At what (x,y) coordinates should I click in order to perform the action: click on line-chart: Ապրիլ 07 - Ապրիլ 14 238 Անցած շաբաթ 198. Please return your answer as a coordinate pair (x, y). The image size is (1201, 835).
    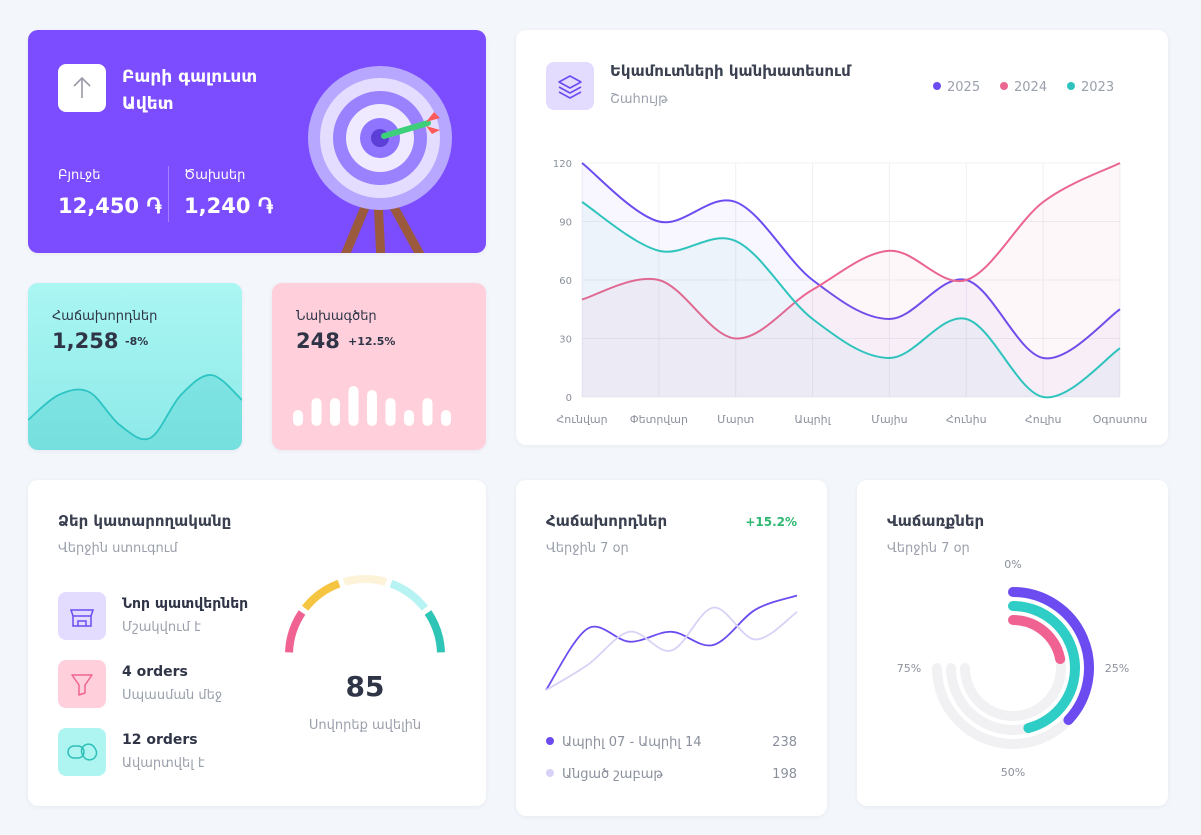
    Looking at the image, I should click on (671, 688).